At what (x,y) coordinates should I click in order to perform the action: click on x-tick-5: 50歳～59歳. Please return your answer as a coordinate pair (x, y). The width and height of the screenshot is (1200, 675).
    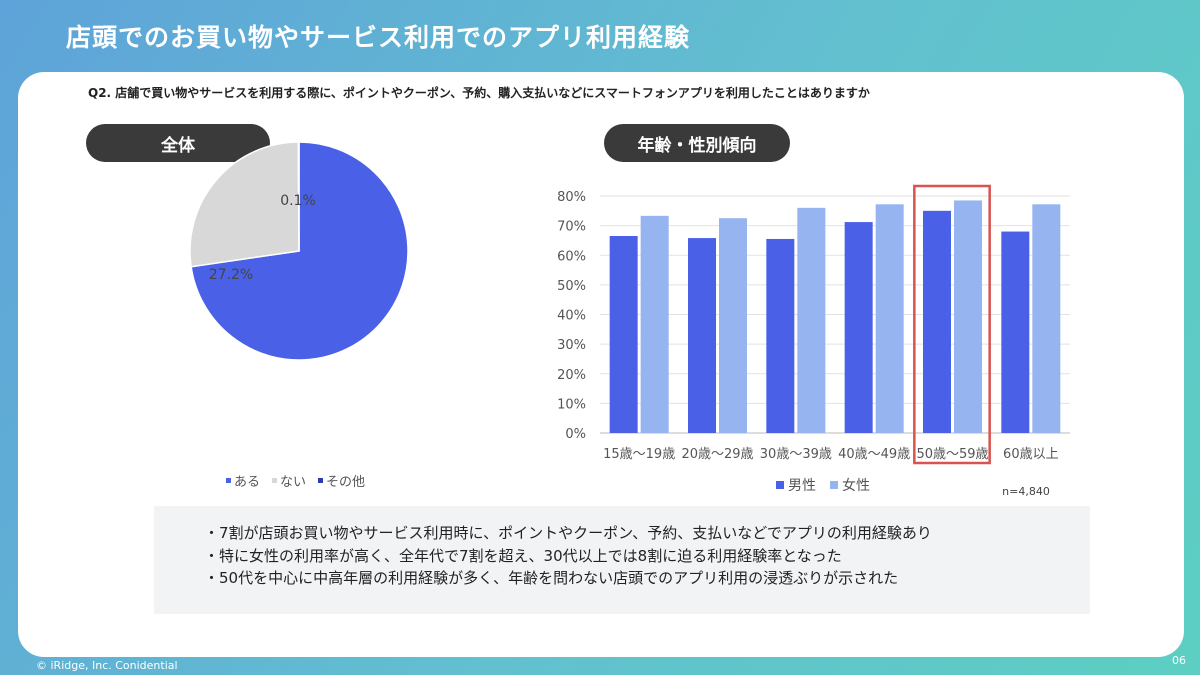
    Looking at the image, I should click on (952, 454).